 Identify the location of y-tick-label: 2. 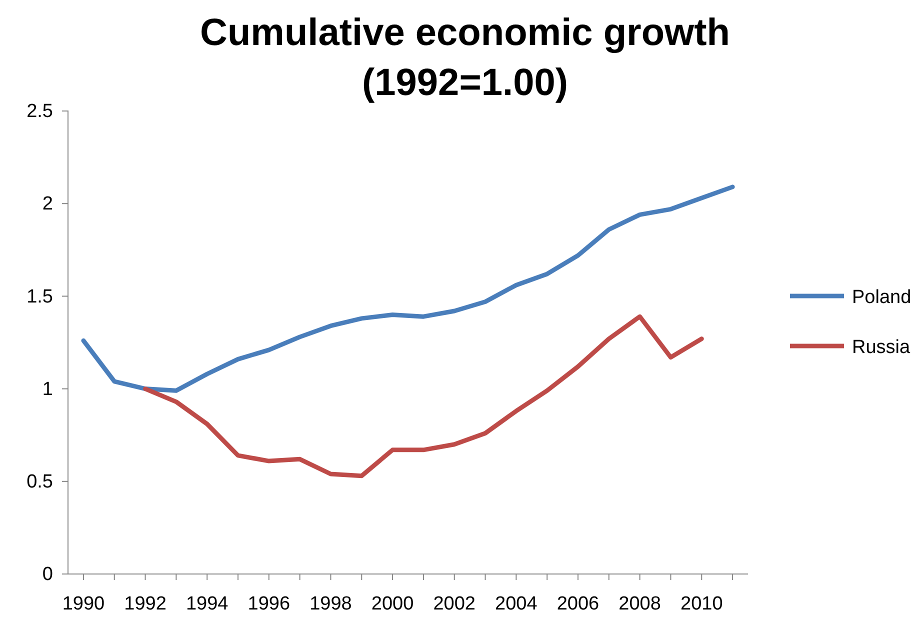
(47, 204).